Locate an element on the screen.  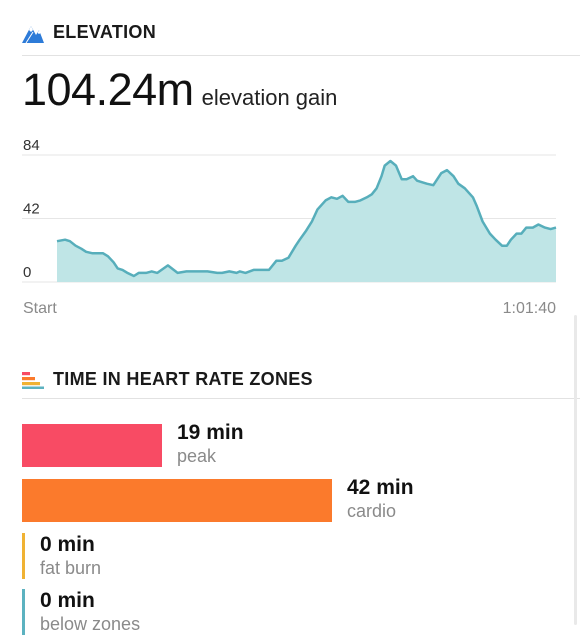
zone-fat-burn-label: fat burn is located at coordinates (71, 568).